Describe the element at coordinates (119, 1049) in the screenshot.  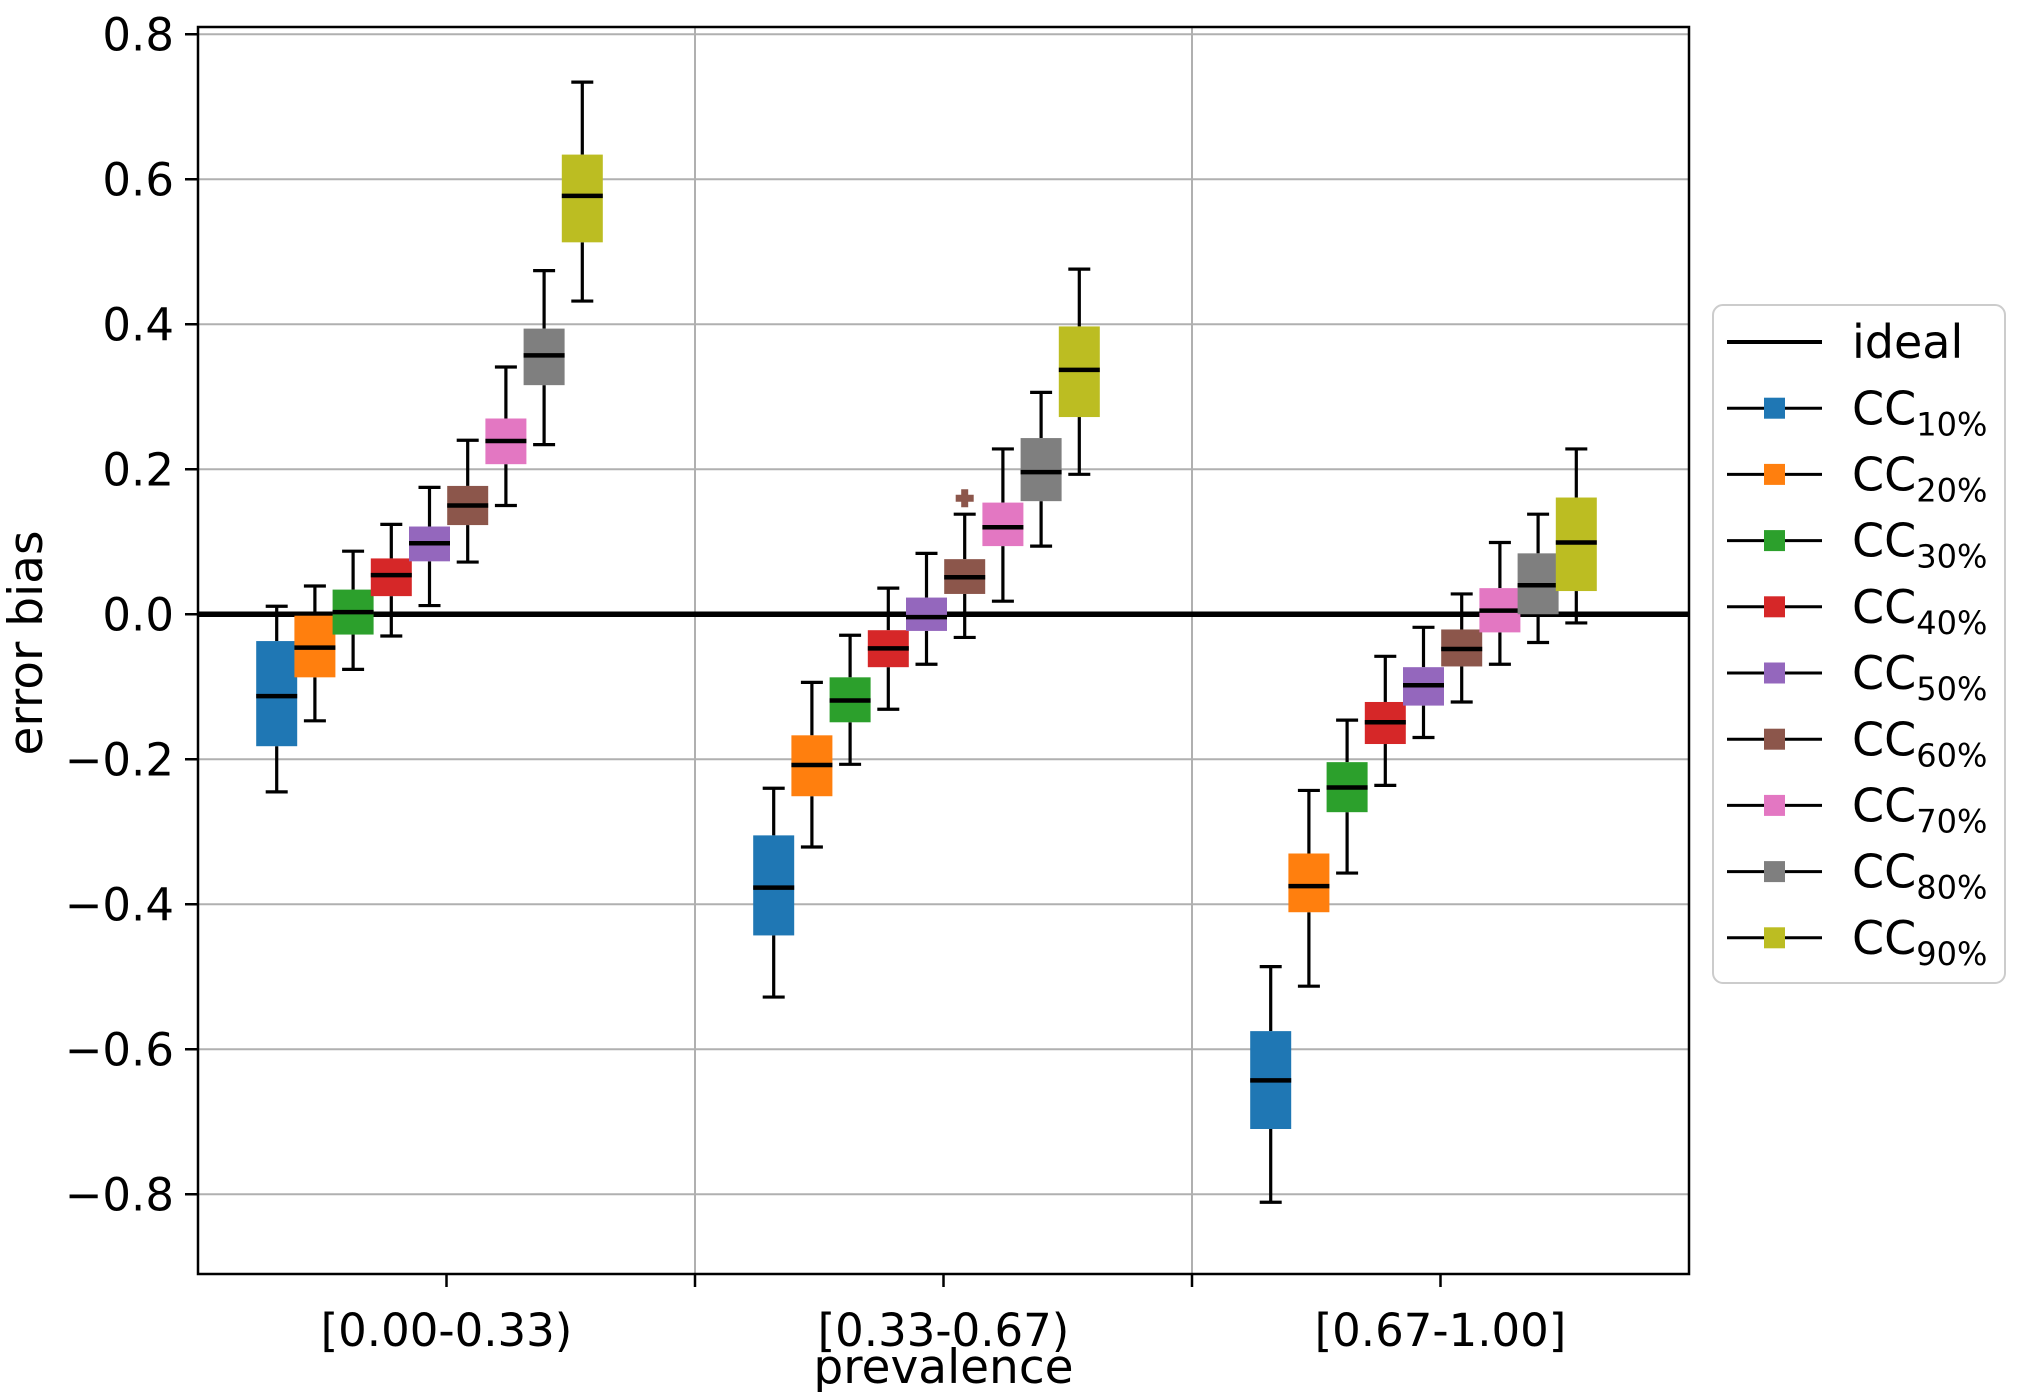
I see `y-tick-label: −0.6` at that location.